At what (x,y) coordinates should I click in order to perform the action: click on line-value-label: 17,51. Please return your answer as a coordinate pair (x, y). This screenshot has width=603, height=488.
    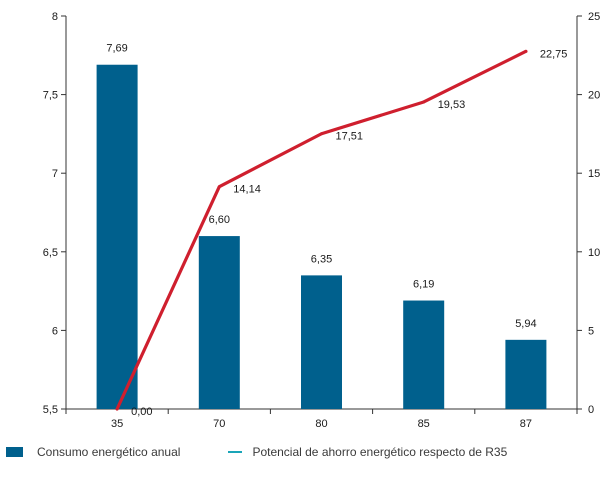
    Looking at the image, I should click on (350, 137).